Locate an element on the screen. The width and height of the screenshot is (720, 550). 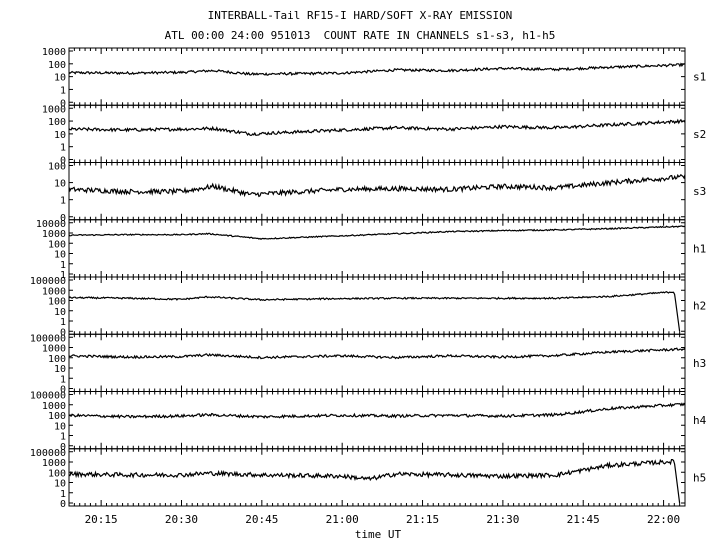
series-line-s1 is located at coordinates (377, 69).